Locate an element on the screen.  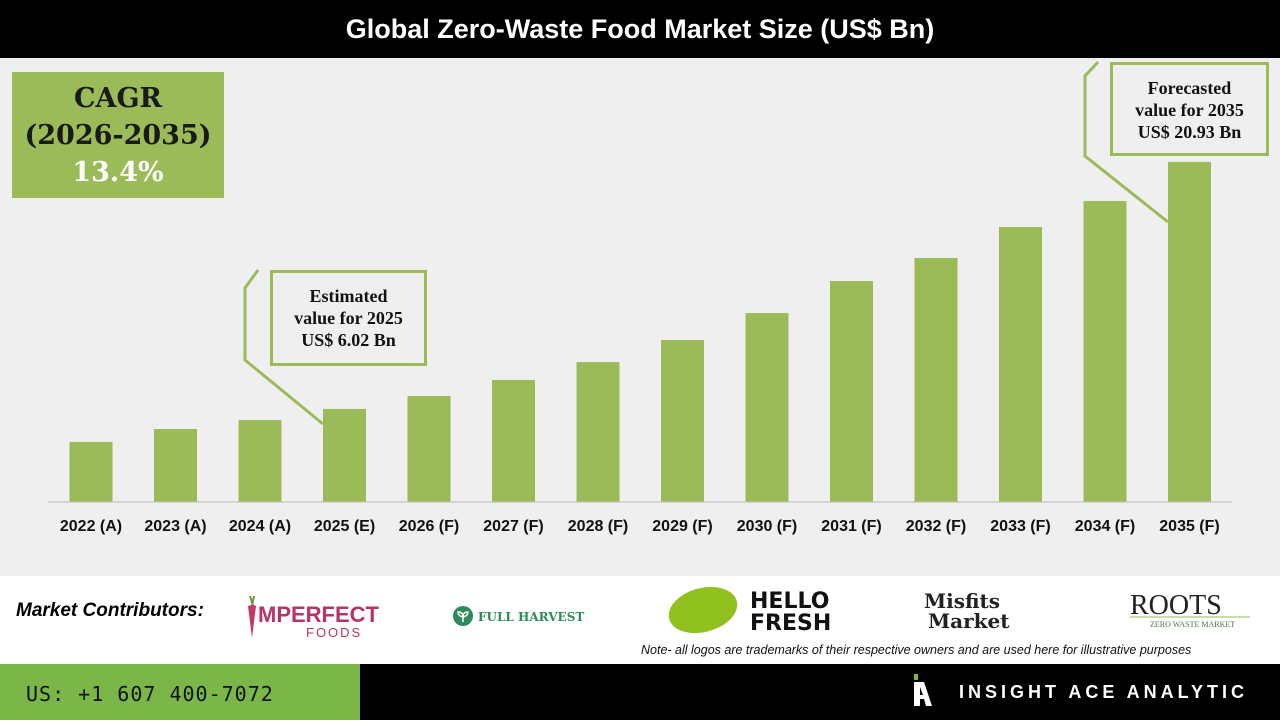
x-tick-label: 2030 (F) is located at coordinates (767, 526).